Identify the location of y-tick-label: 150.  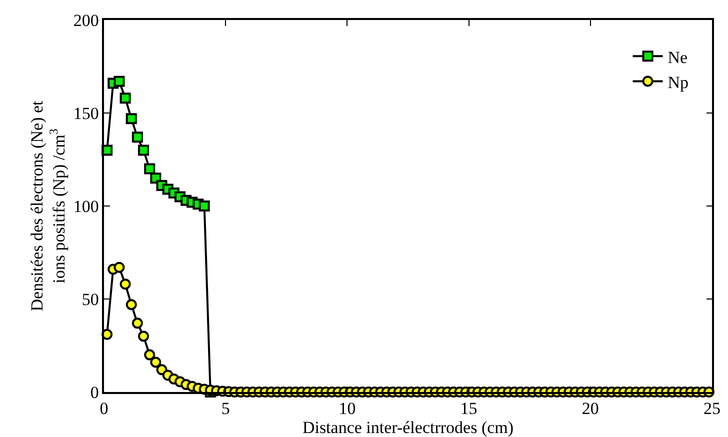
(86, 113).